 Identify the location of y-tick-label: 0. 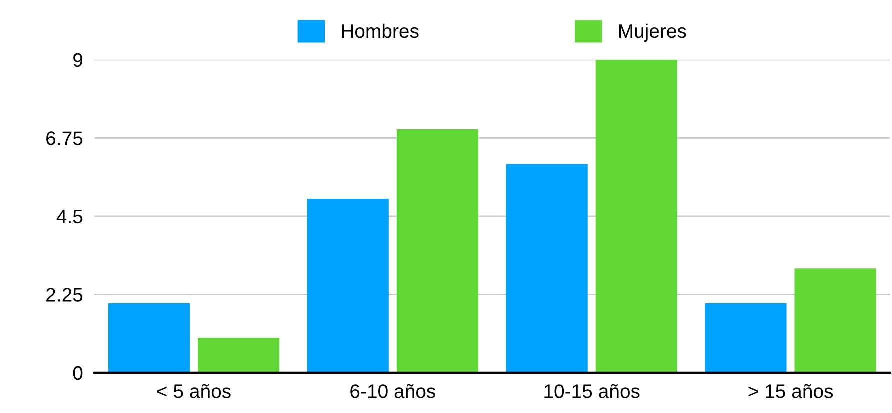
(78, 373).